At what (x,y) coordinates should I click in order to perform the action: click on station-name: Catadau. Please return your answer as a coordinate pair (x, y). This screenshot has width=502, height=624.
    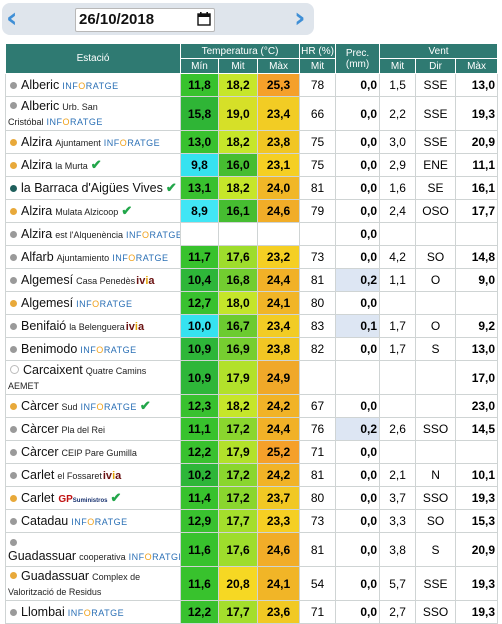
    Looking at the image, I should click on (45, 521).